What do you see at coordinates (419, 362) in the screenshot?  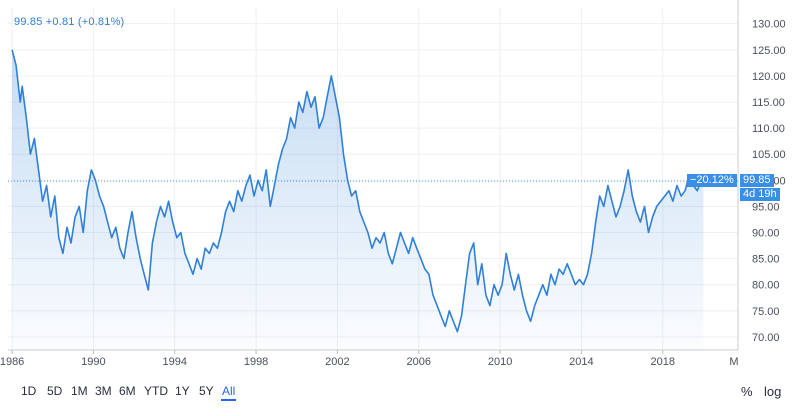 I see `x-tick-label: 2006` at bounding box center [419, 362].